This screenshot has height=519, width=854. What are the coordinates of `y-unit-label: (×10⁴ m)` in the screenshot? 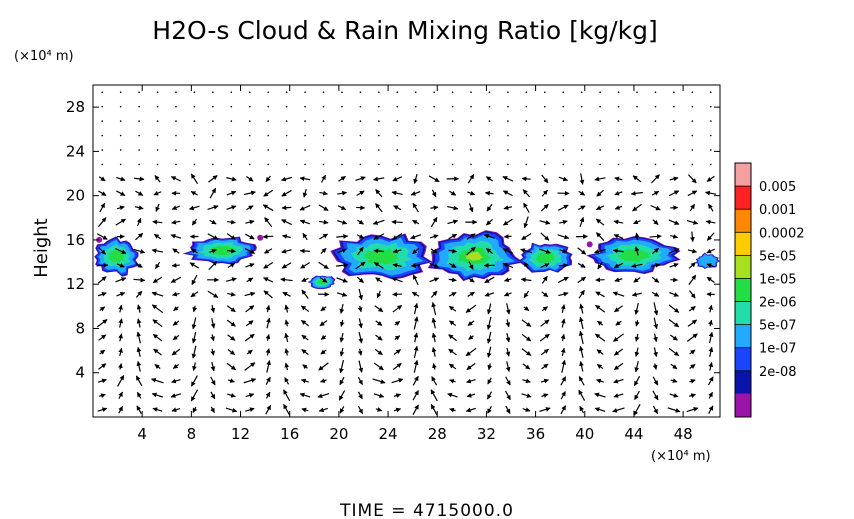 It's located at (44, 56).